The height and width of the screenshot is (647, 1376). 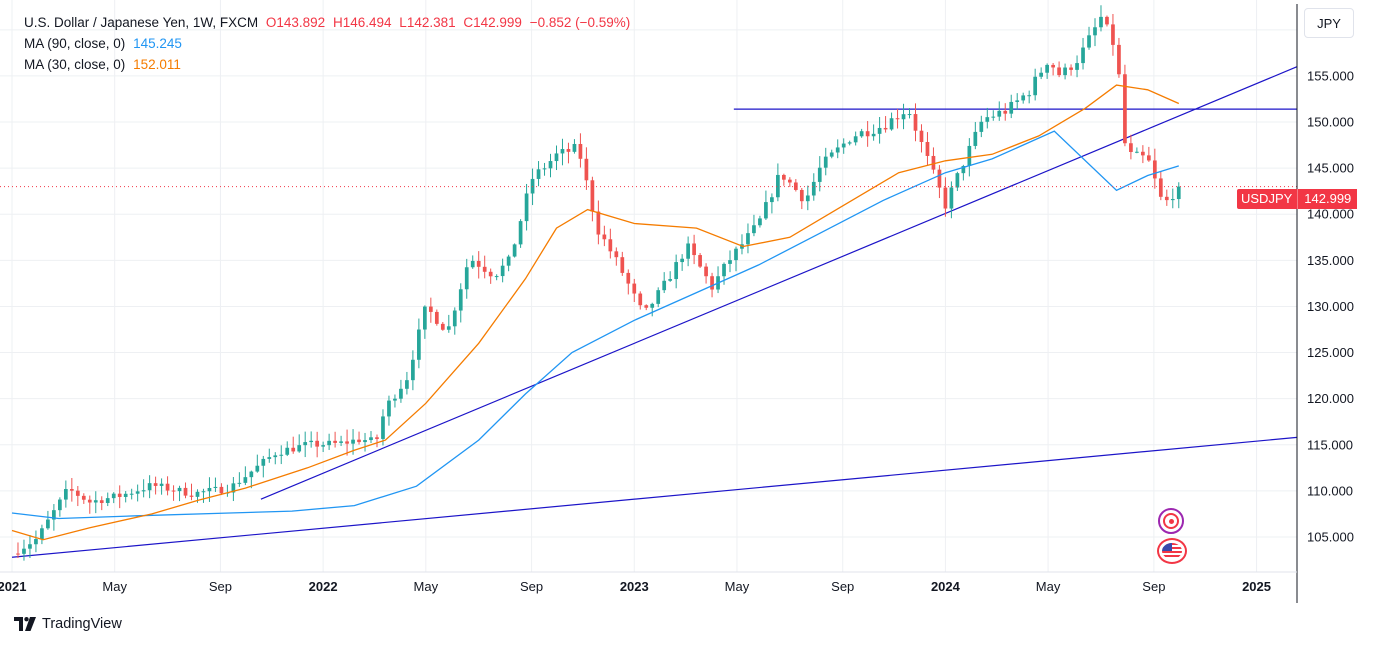 What do you see at coordinates (1327, 199) in the screenshot?
I see `price-tag-value: 142.999` at bounding box center [1327, 199].